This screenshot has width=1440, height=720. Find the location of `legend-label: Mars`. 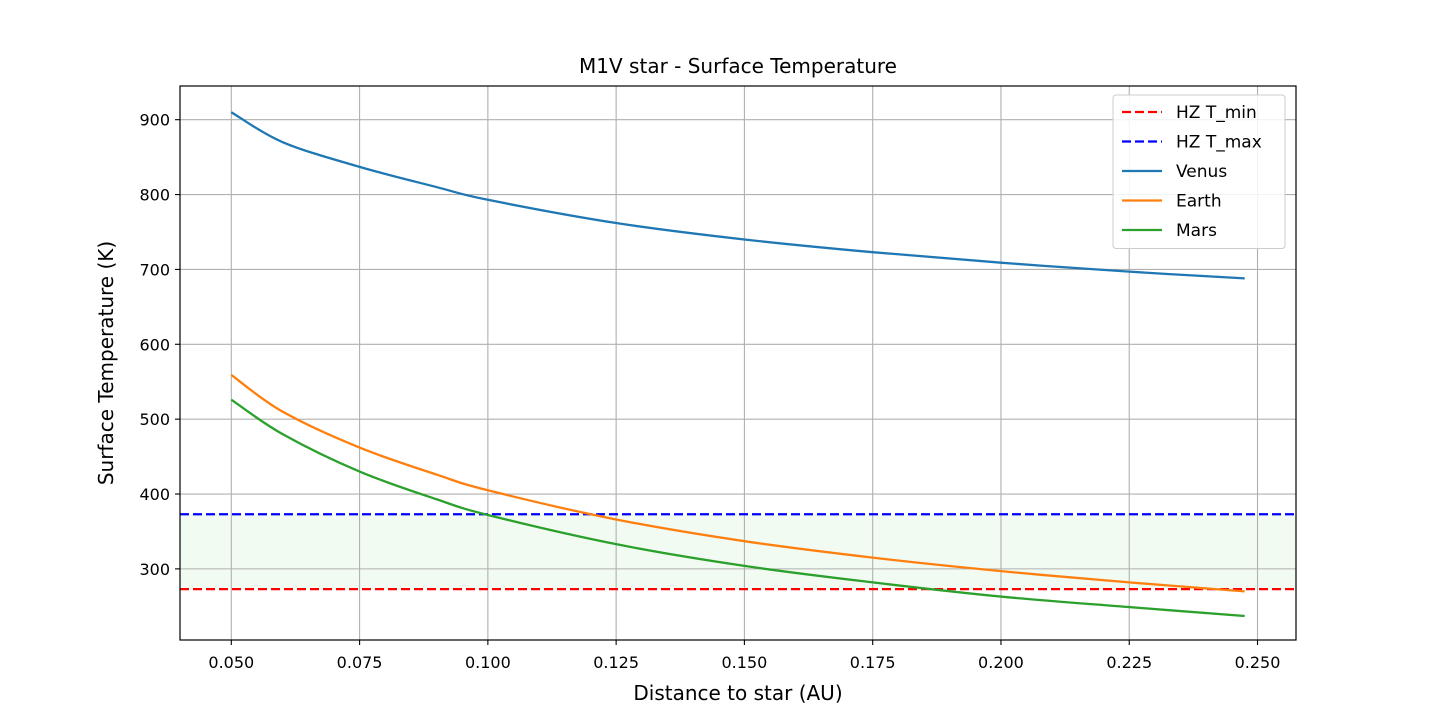

legend-label: Mars is located at coordinates (1196, 231).